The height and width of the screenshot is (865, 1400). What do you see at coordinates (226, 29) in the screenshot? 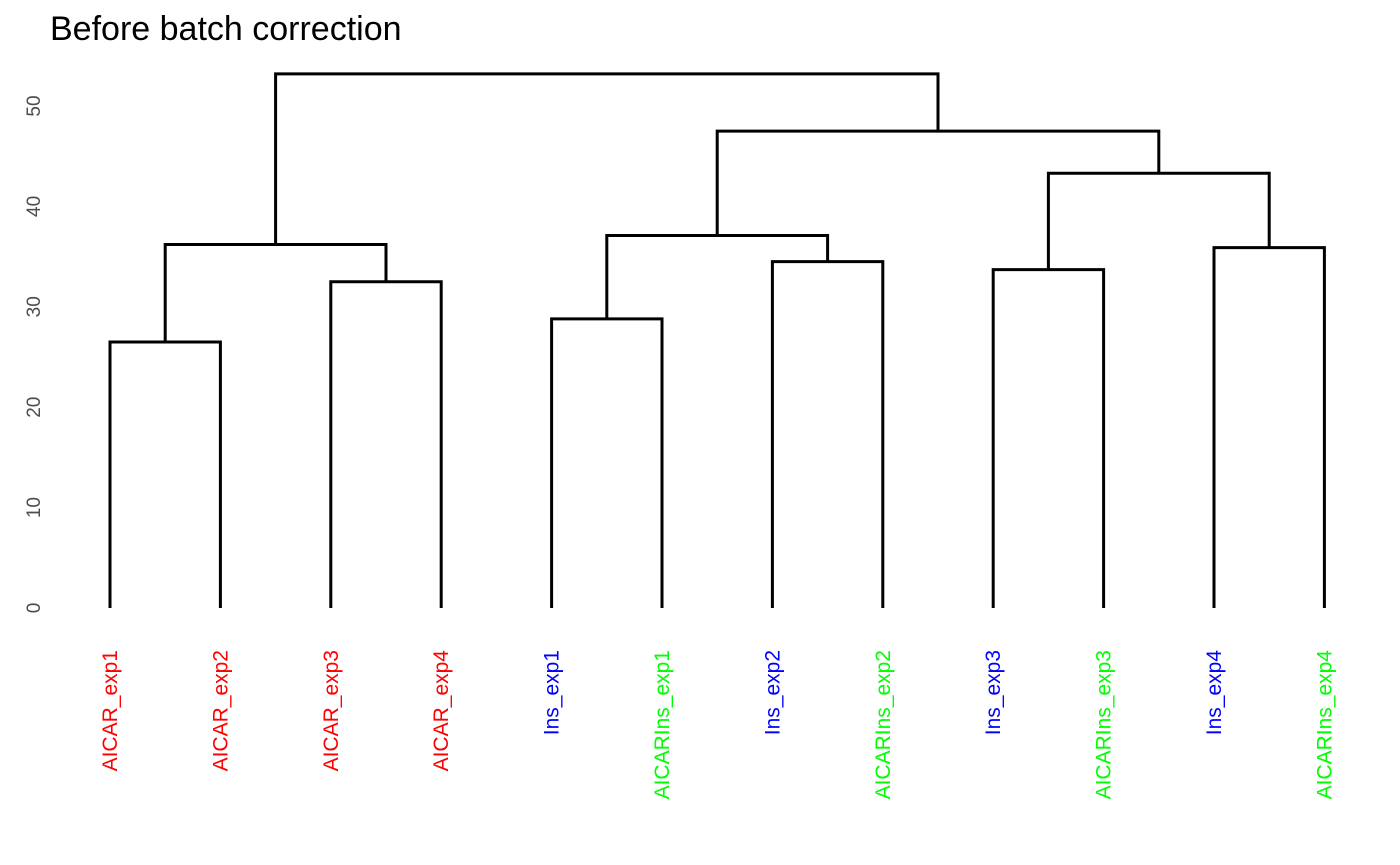
I see `chart-title: Before batch correction` at bounding box center [226, 29].